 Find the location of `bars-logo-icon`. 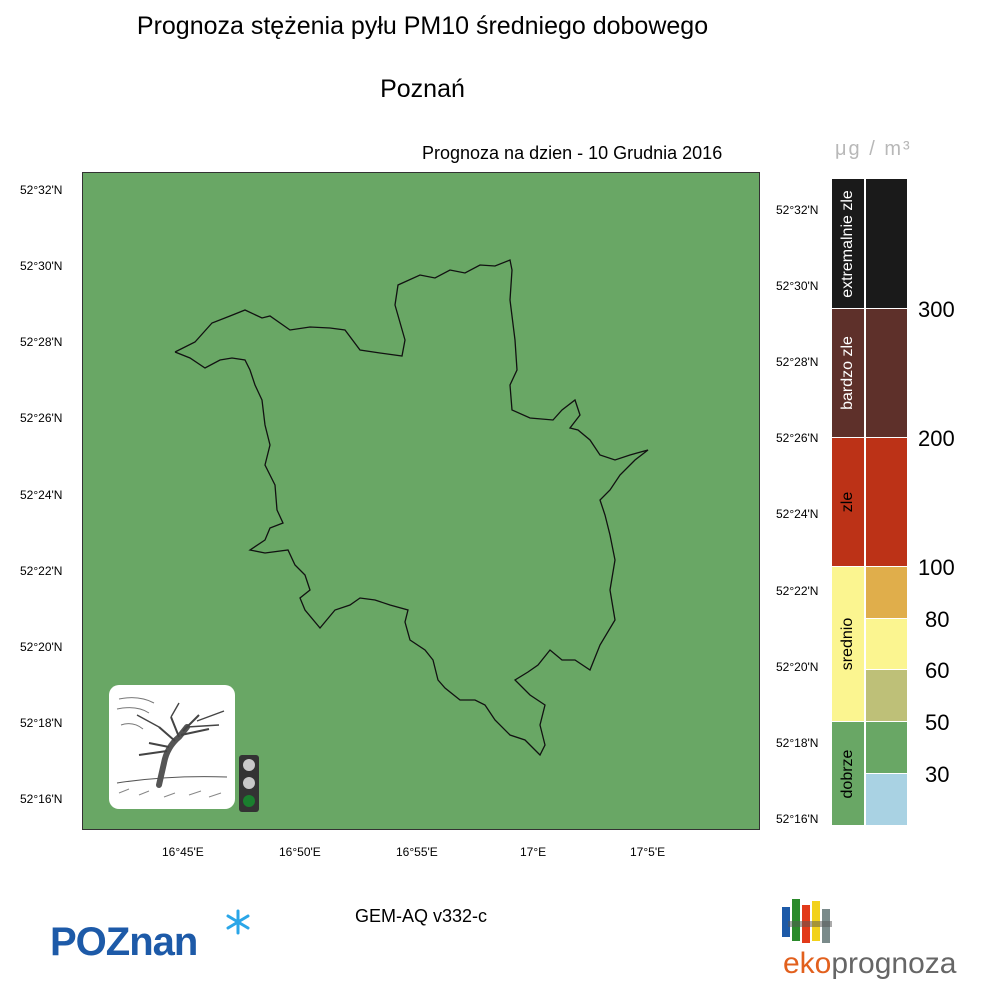

bars-logo-icon is located at coordinates (807, 921).